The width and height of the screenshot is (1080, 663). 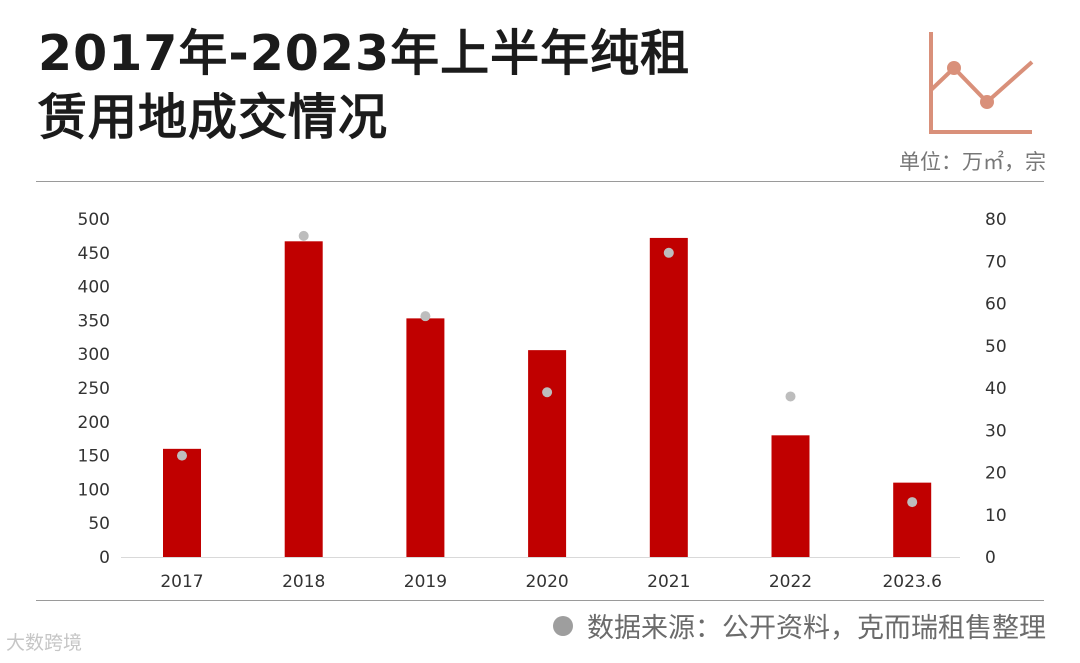 I want to click on left-y-tick-label: 0, so click(x=104, y=558).